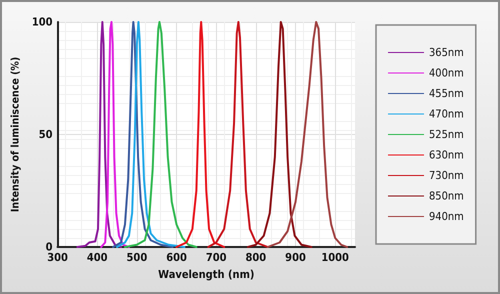 This screenshot has width=500, height=294. What do you see at coordinates (45, 134) in the screenshot?
I see `y-tick-label: 50` at bounding box center [45, 134].